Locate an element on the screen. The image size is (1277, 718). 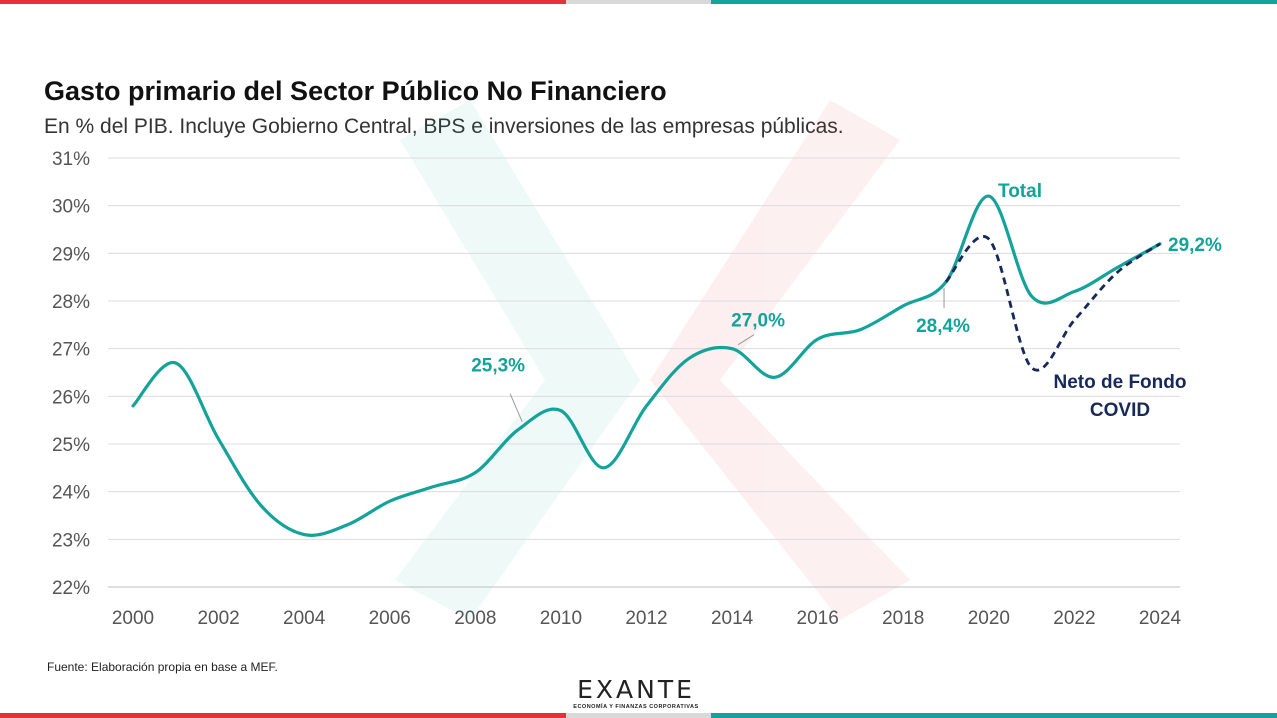
series-label-covid-line2: COVID is located at coordinates (1120, 410).